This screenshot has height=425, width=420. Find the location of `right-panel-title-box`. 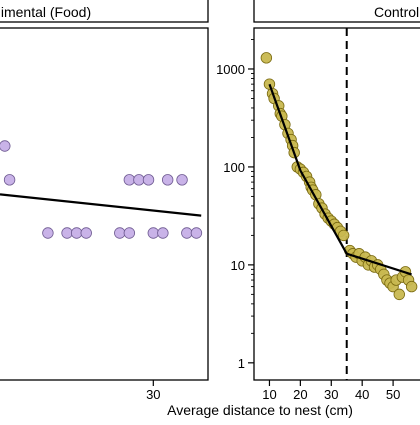

right-panel-title-box is located at coordinates (336, 11).